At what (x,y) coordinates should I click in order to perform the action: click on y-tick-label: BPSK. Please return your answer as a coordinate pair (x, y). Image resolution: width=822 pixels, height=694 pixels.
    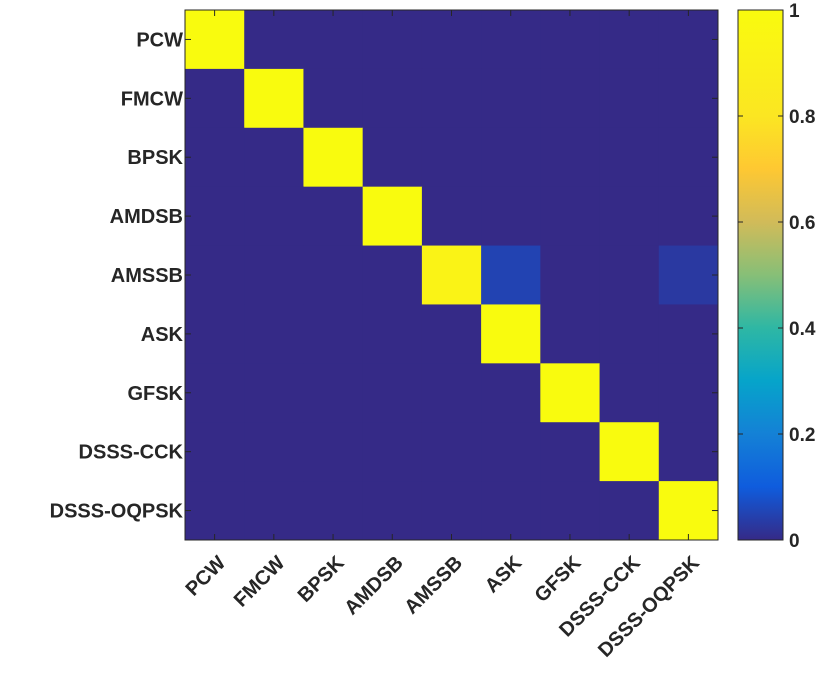
    Looking at the image, I should click on (155, 158).